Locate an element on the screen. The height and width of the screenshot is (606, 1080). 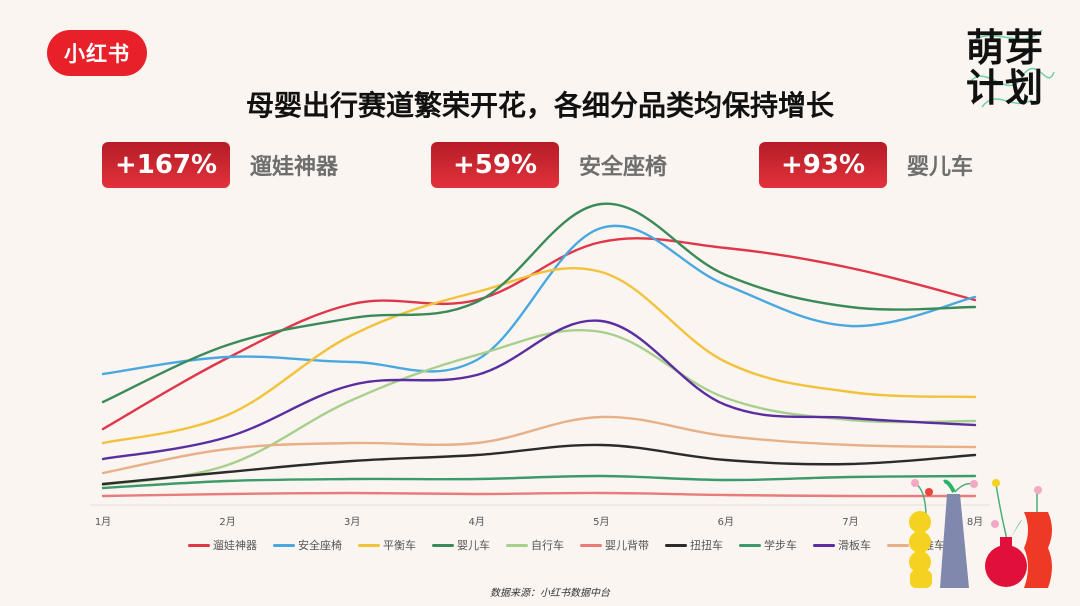
legend-label: 滑板车 is located at coordinates (854, 545).